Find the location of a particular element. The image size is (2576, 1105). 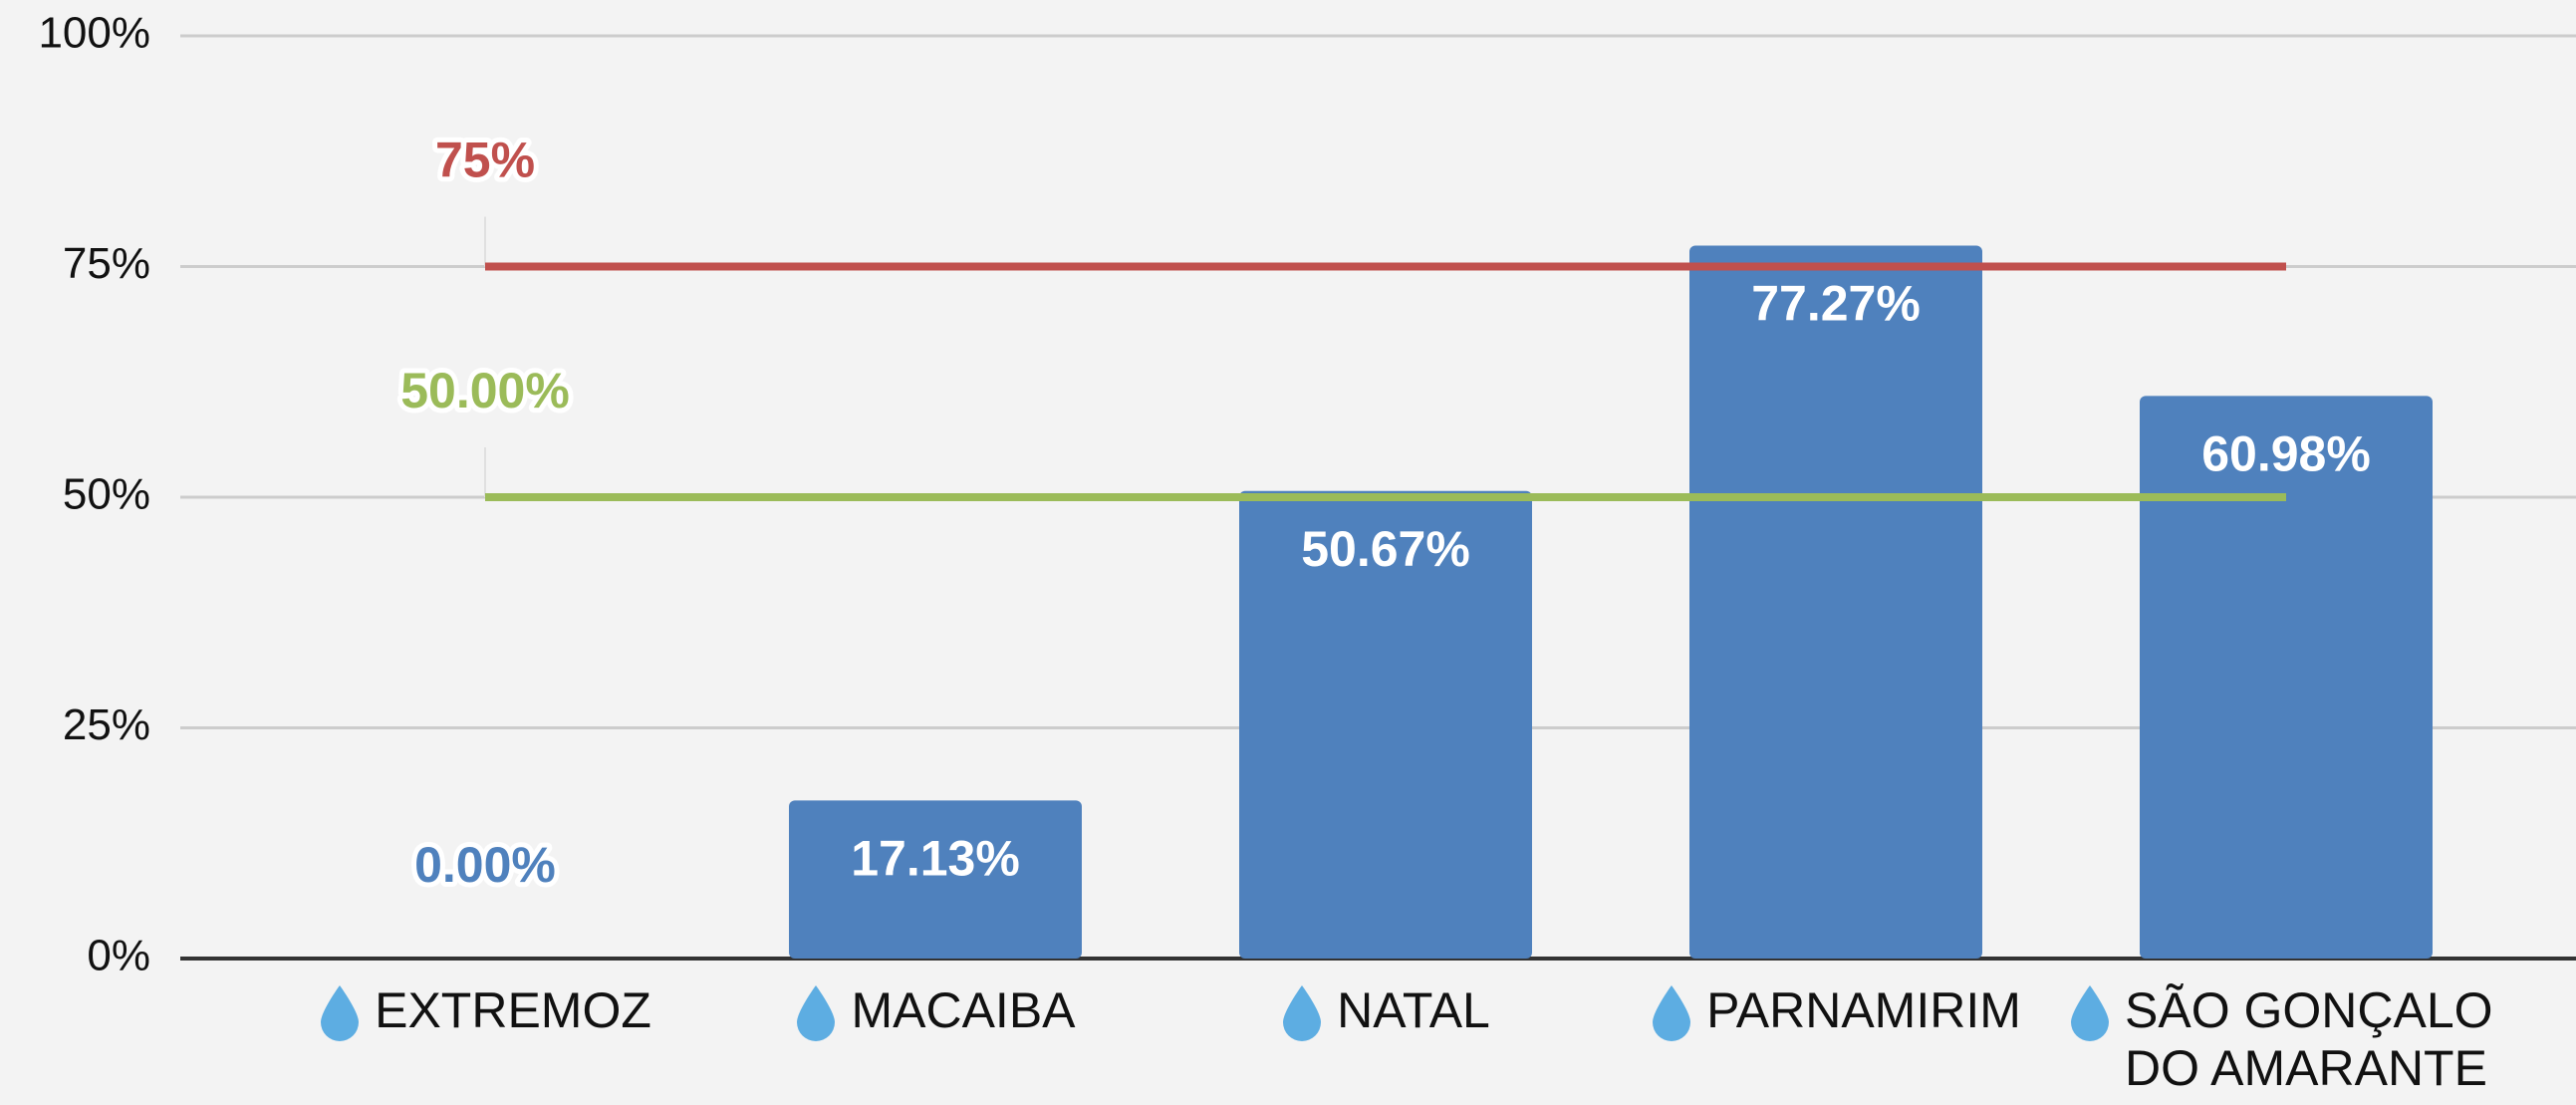

y-tick-label: 25% is located at coordinates (106, 724).